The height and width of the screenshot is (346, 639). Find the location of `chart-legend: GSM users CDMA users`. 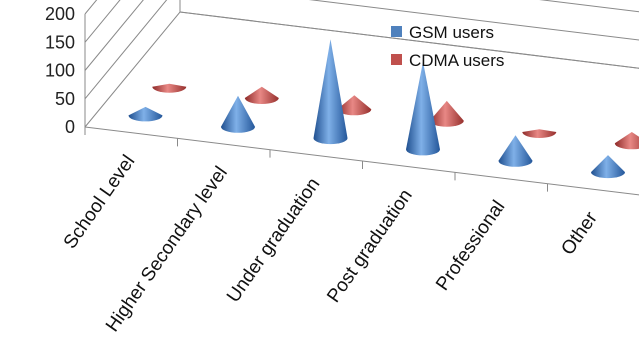

chart-legend: GSM users CDMA users is located at coordinates (447, 46).